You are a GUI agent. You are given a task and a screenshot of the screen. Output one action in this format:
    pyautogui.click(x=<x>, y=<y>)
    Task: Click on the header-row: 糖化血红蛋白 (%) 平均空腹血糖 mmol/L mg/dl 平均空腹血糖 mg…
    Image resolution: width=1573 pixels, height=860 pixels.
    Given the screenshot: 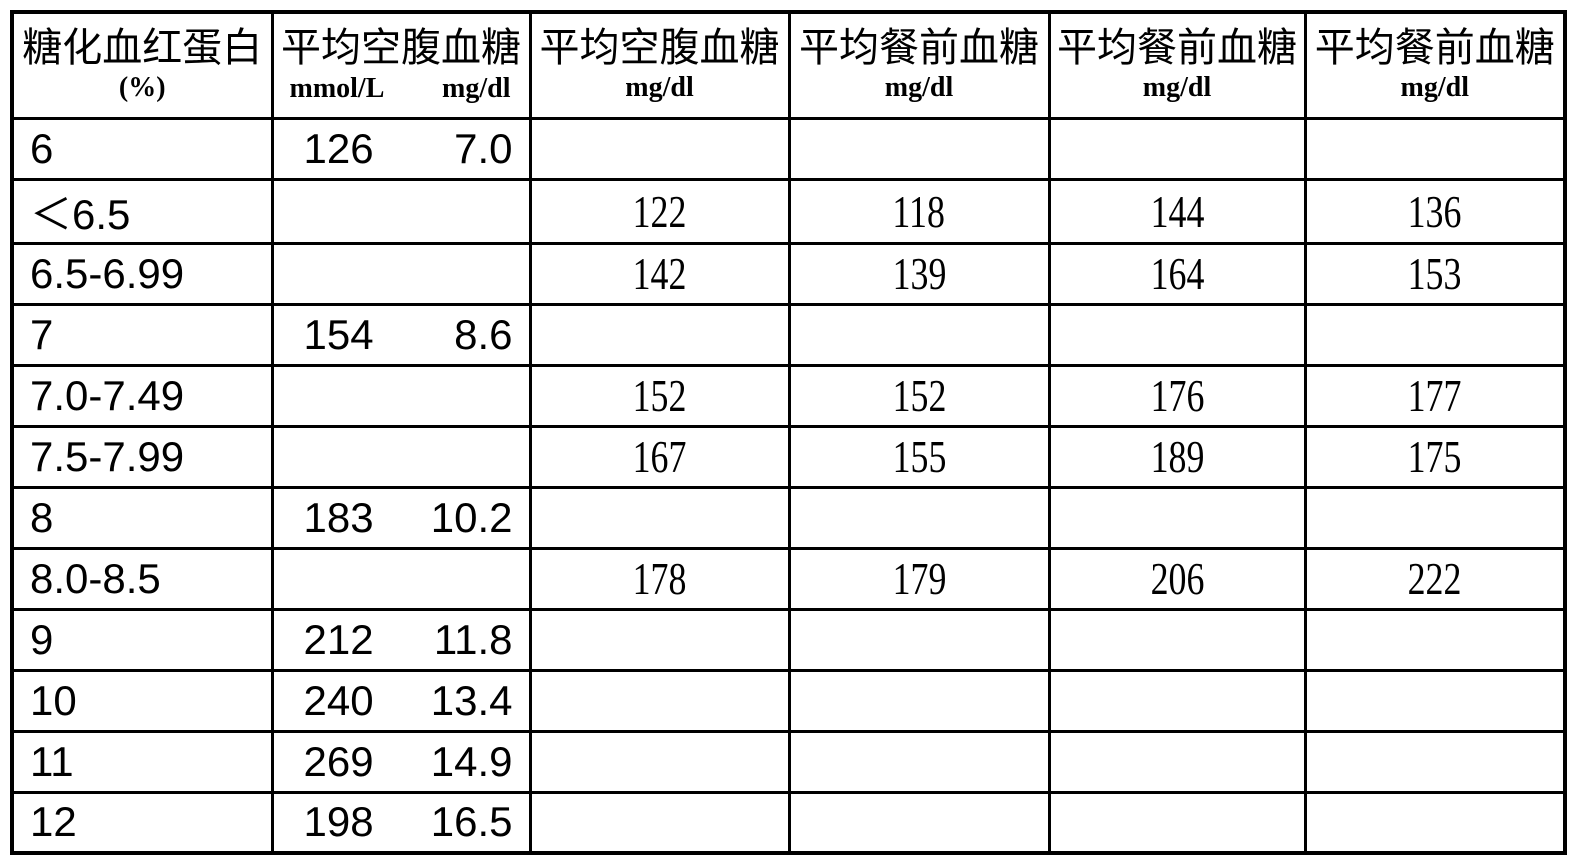 What is the action you would take?
    pyautogui.click(x=788, y=65)
    